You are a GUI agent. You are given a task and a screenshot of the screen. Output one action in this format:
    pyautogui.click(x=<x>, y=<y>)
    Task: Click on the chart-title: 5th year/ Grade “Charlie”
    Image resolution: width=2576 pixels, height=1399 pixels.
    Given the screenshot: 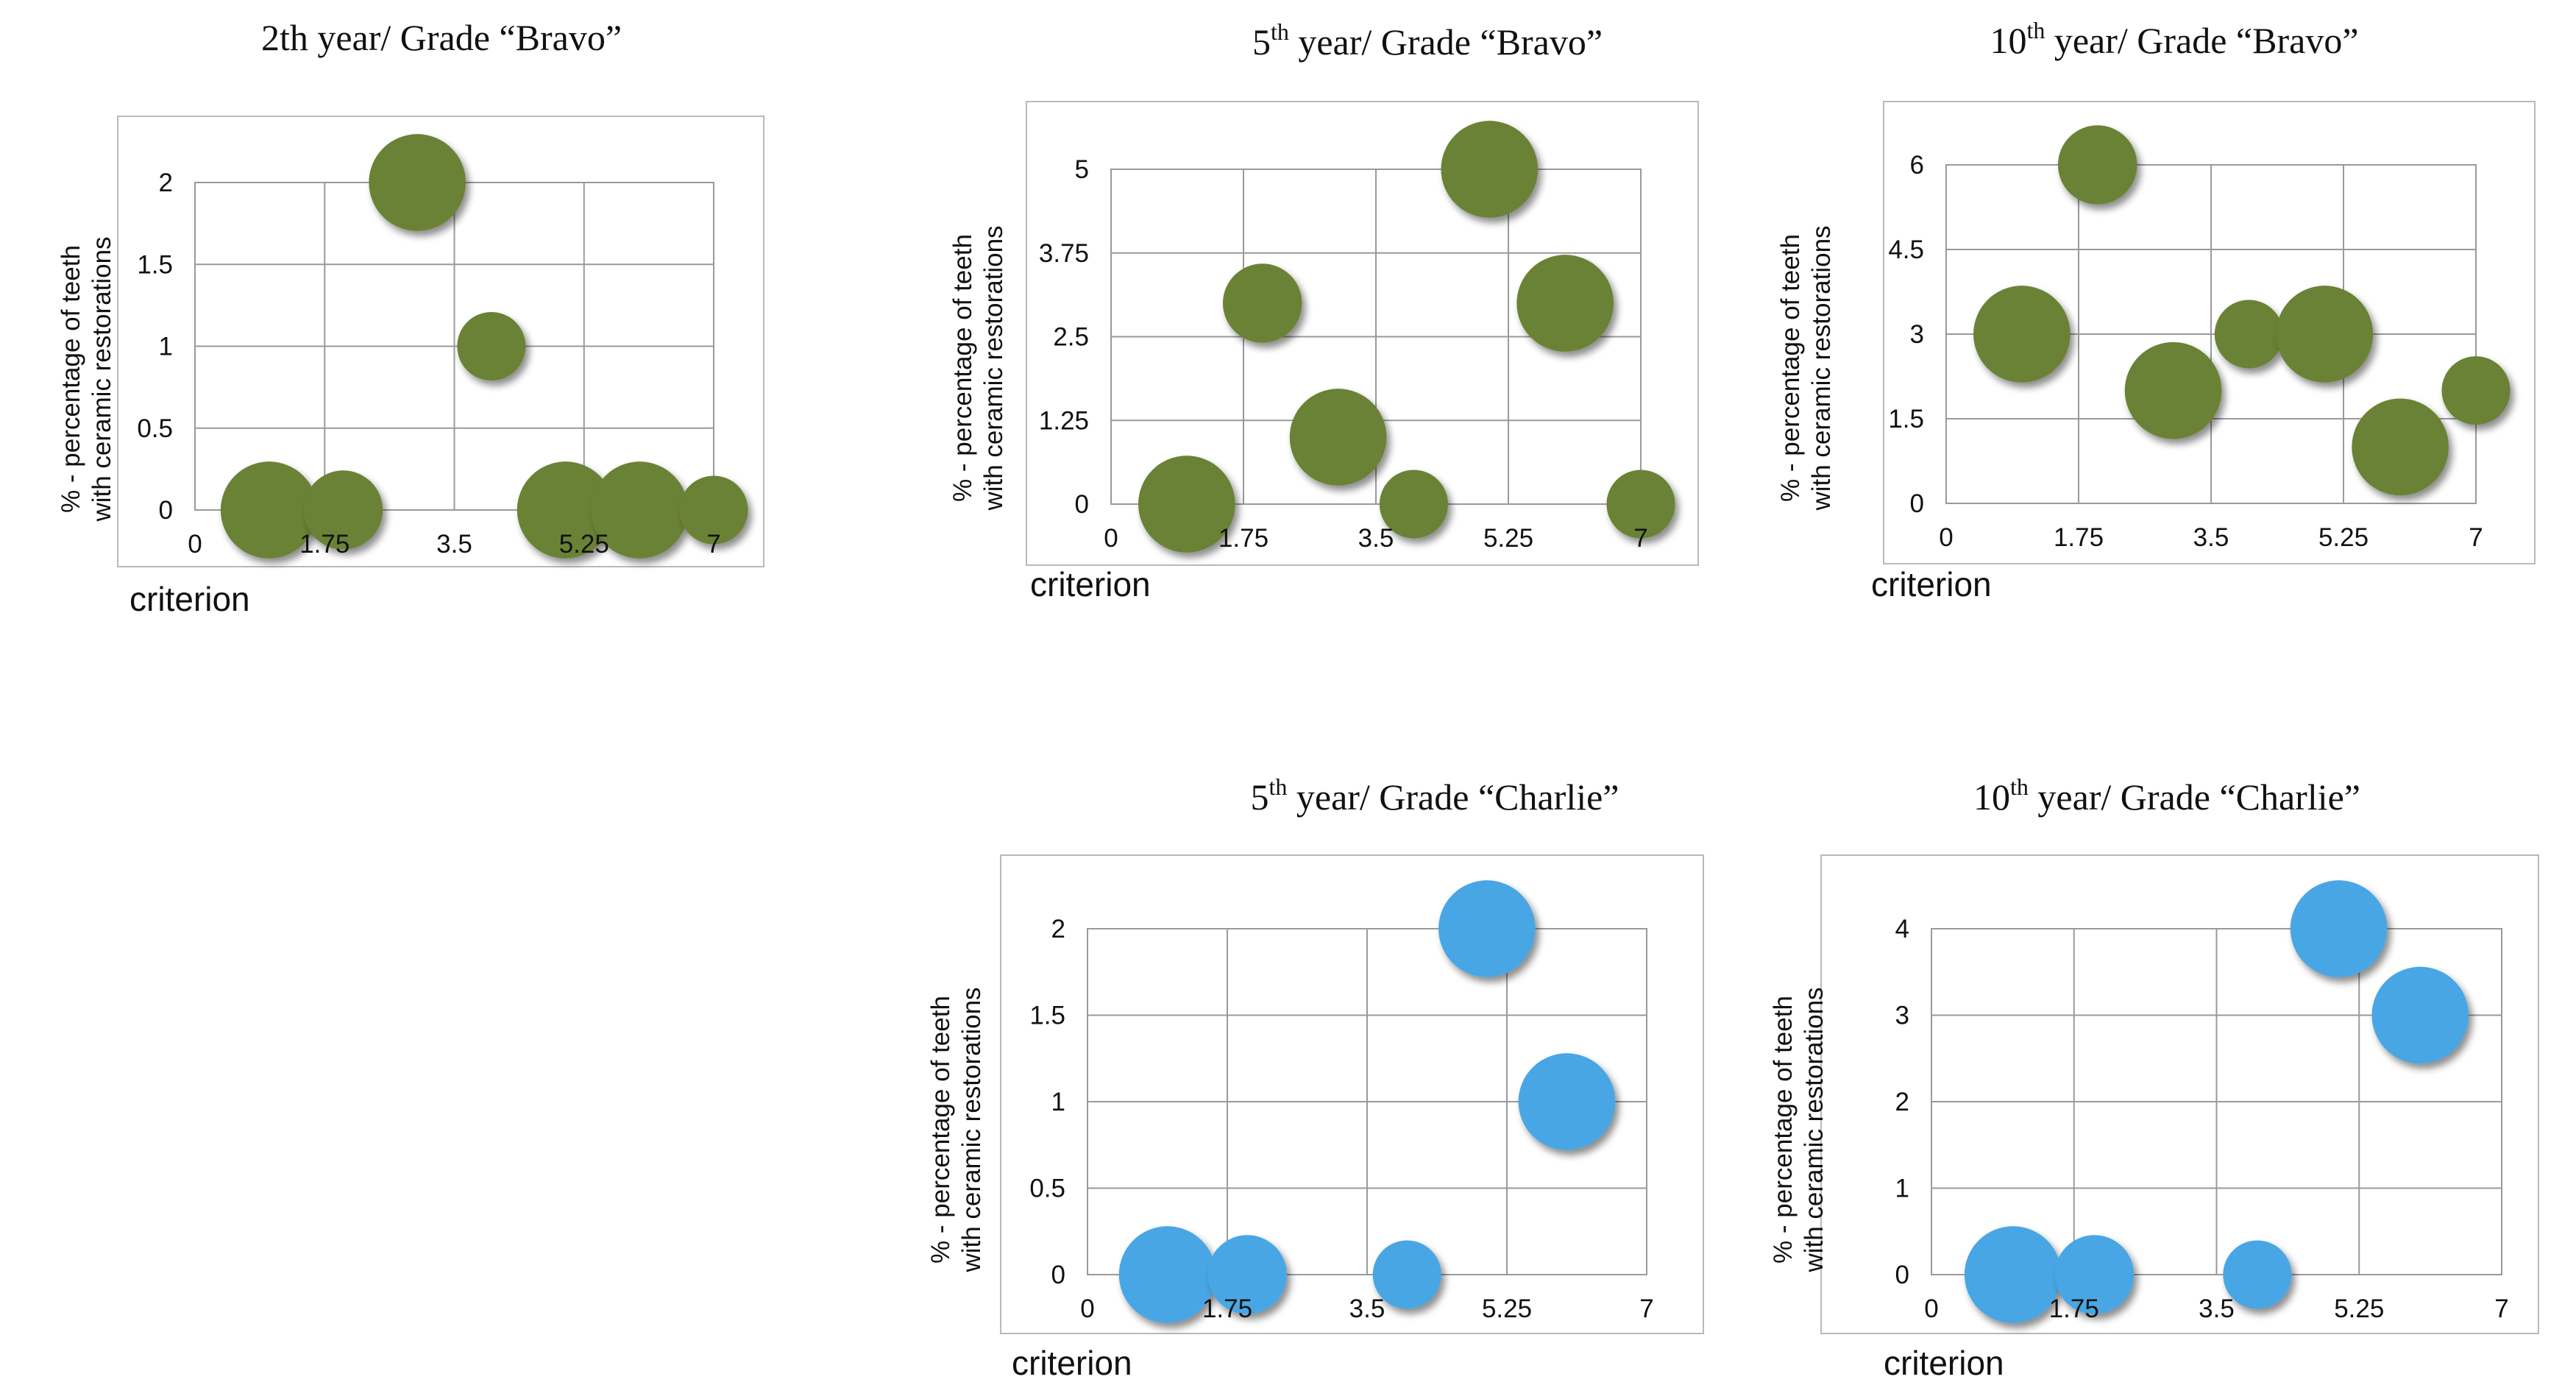 What is the action you would take?
    pyautogui.click(x=1434, y=795)
    